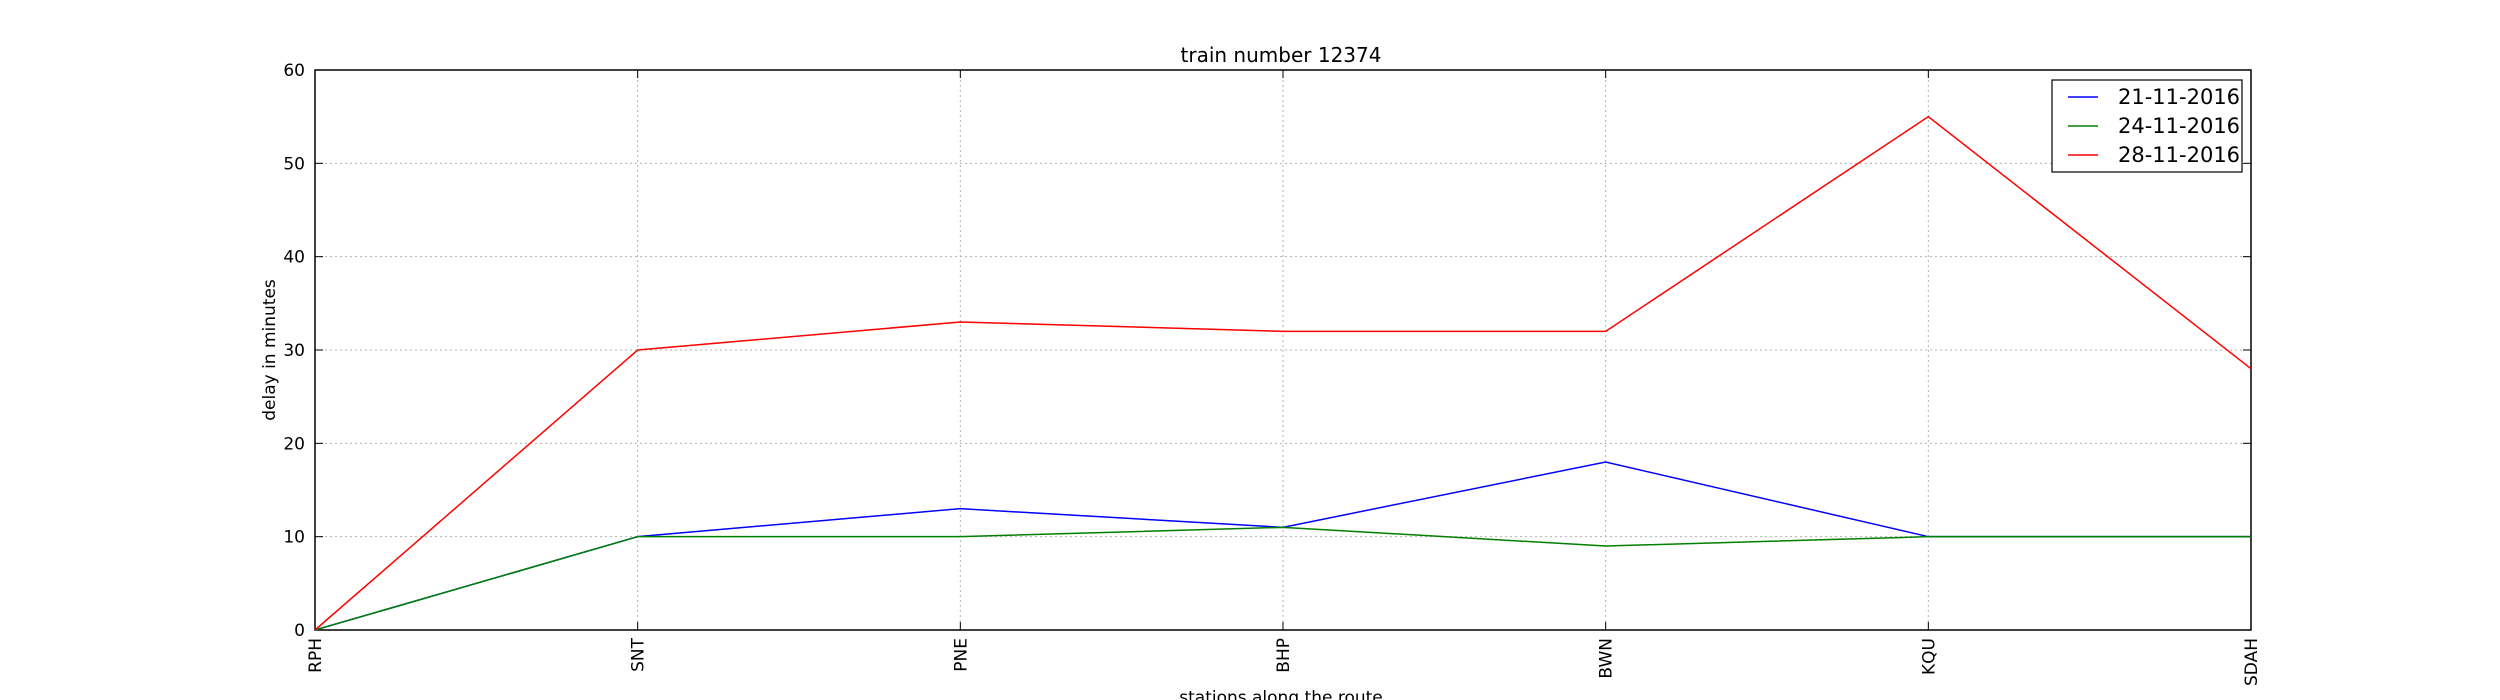 Image resolution: width=2500 pixels, height=700 pixels. I want to click on y-tick-label: 20, so click(294, 444).